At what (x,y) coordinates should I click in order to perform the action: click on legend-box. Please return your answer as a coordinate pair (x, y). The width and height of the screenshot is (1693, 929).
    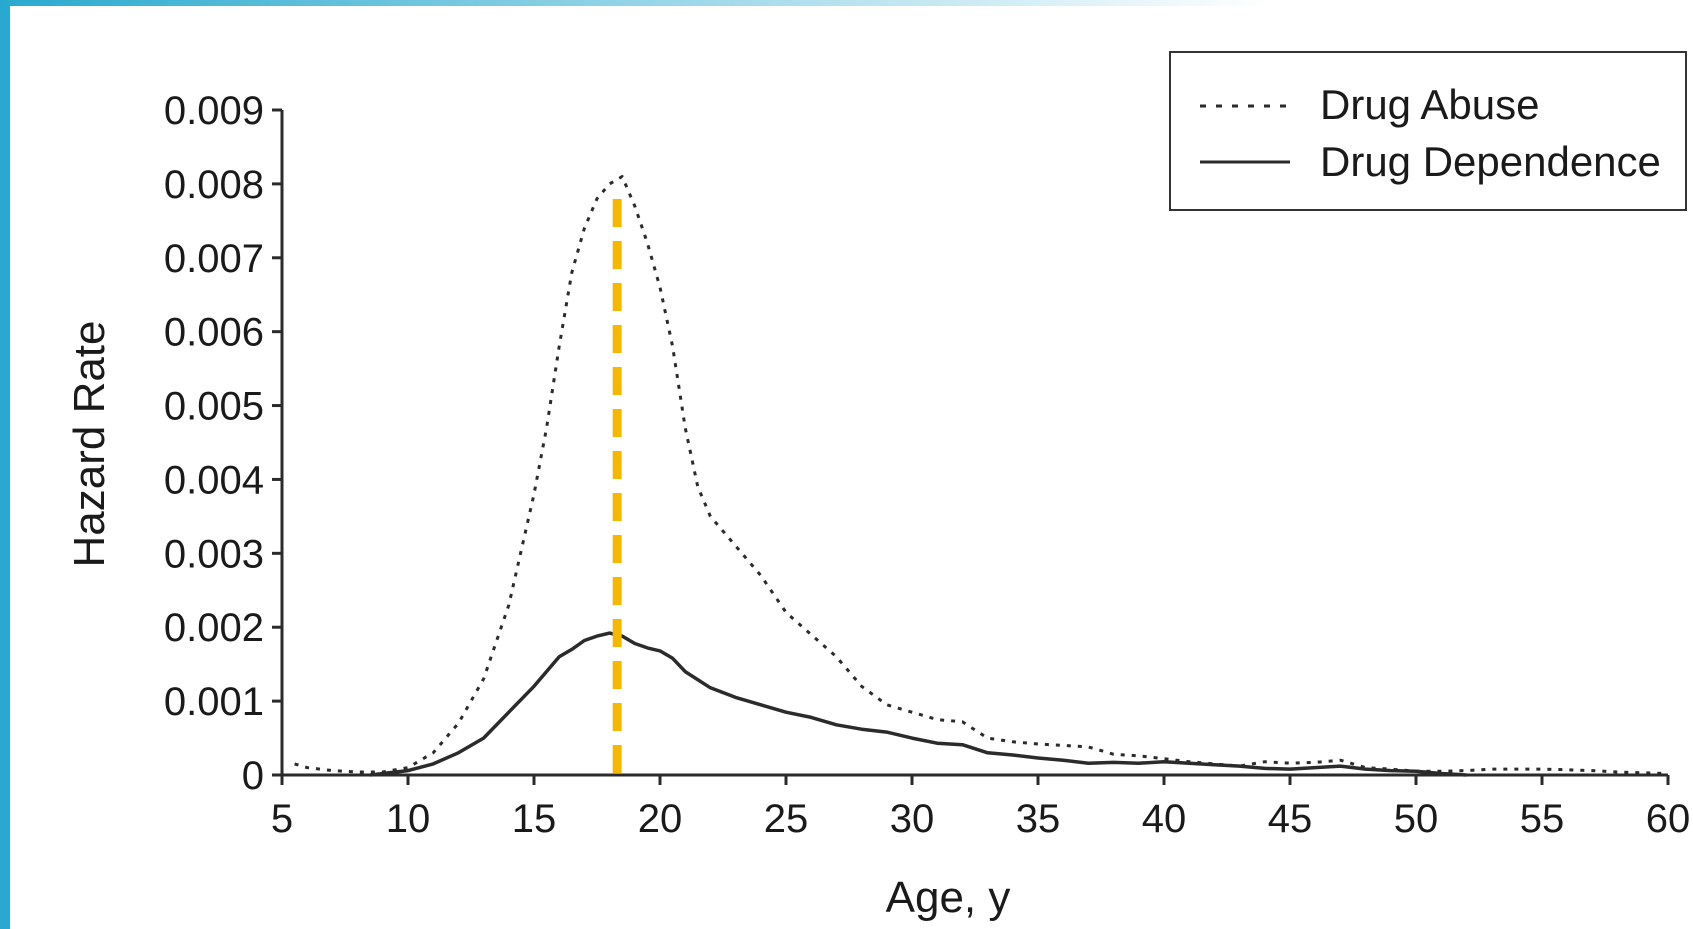
    Looking at the image, I should click on (1428, 131).